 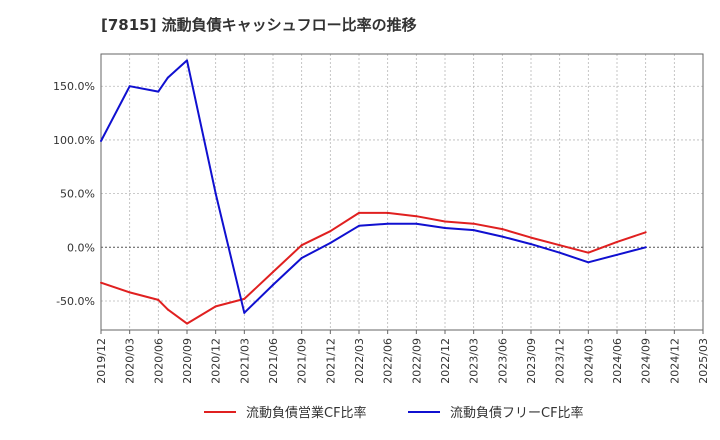 I want to click on x-tick-label: 2024/06, so click(x=617, y=361).